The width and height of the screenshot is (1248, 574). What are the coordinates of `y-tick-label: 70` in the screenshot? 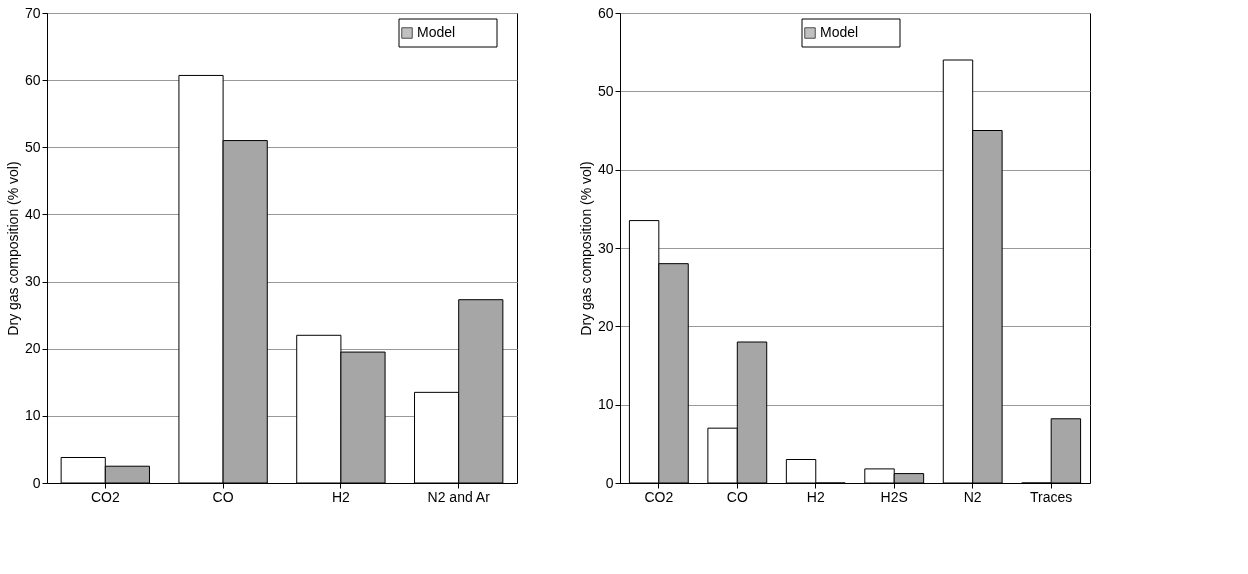 It's located at (32, 12).